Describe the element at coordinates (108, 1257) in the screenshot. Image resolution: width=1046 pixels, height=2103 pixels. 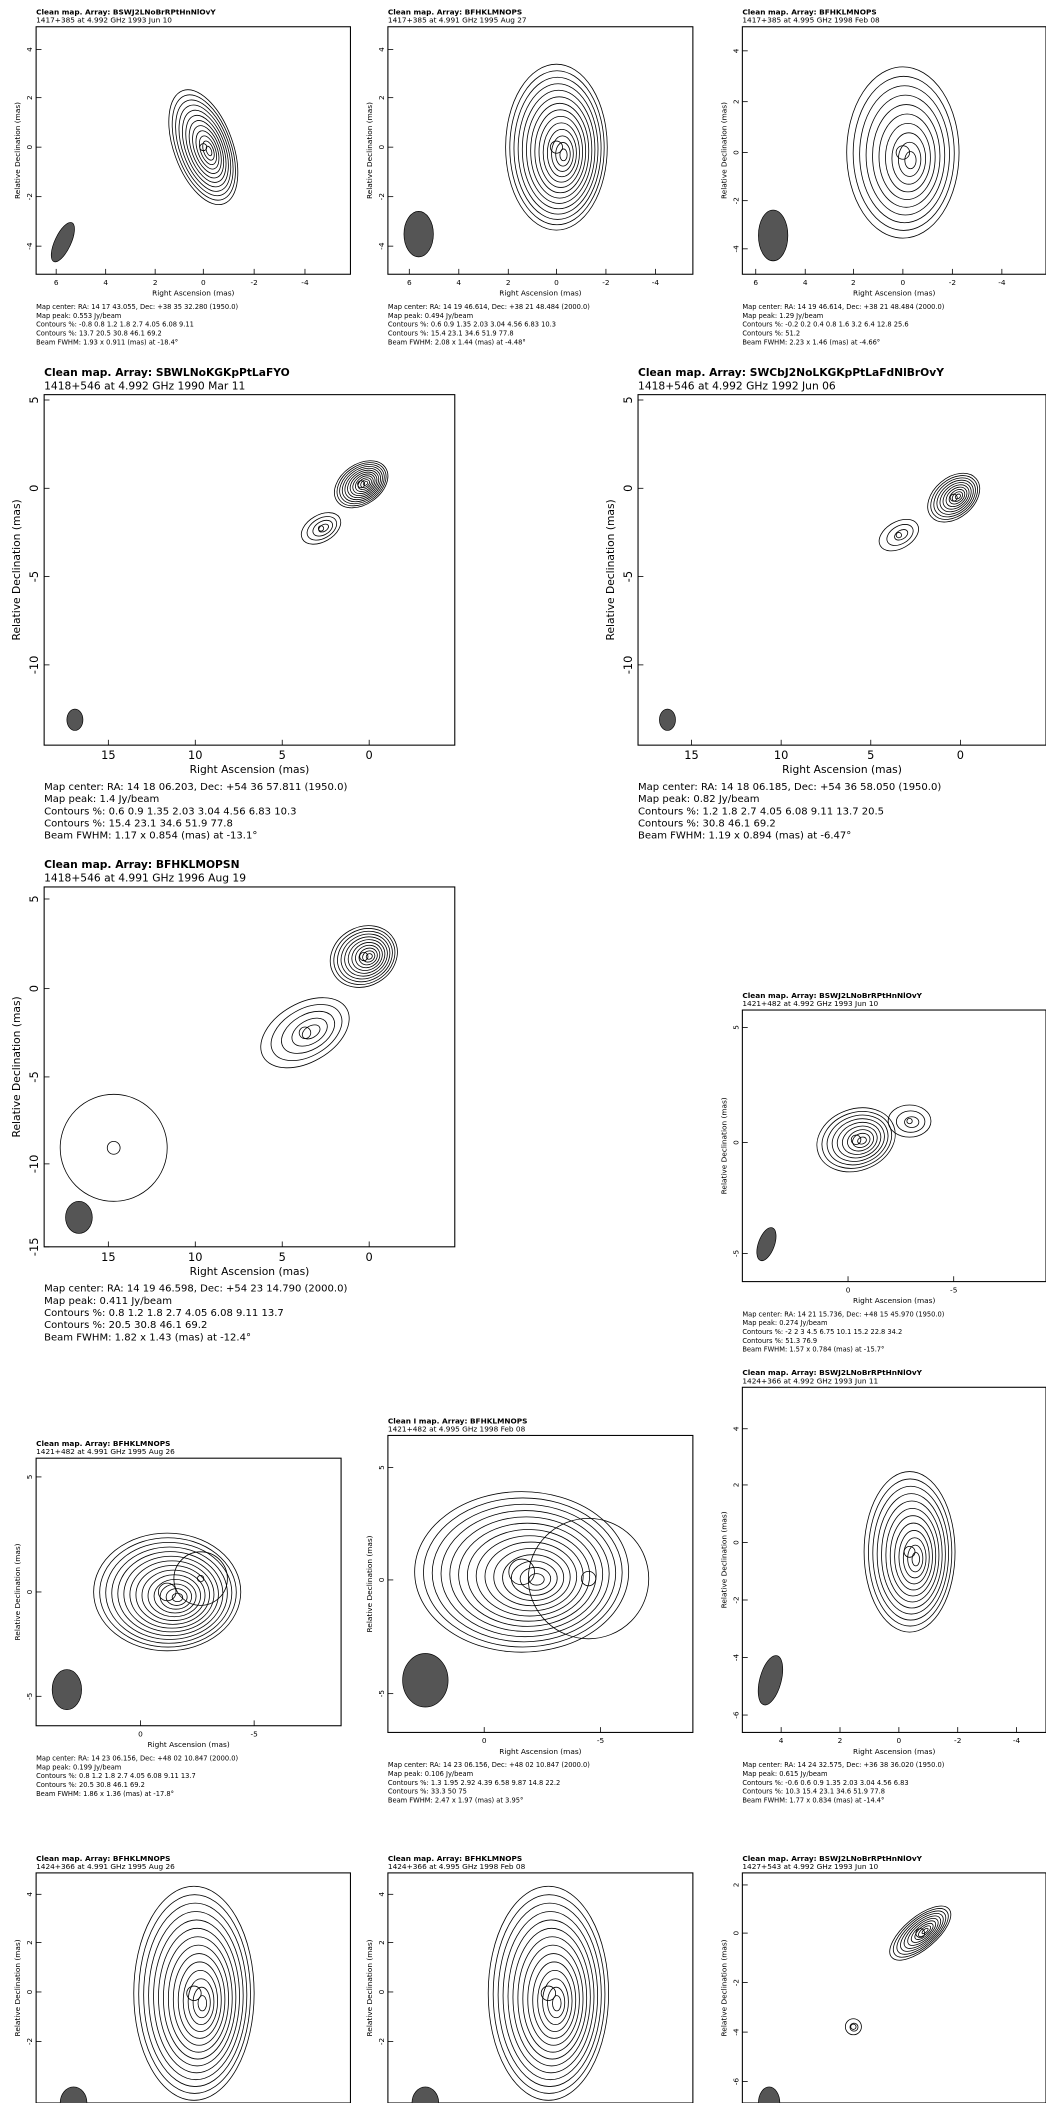
I see `x-tick-label: 15` at that location.